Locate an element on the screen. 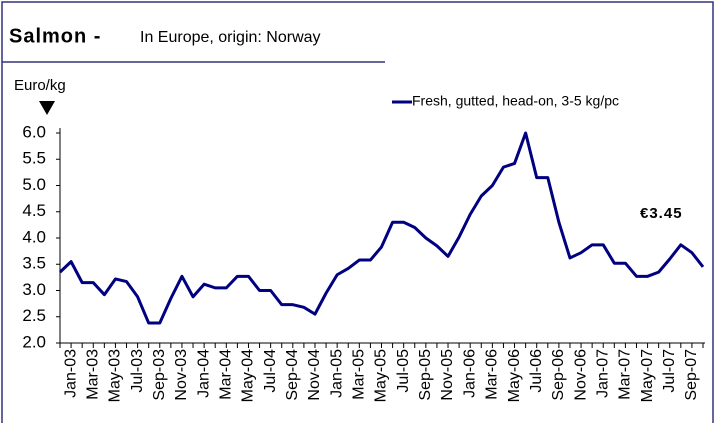 This screenshot has height=423, width=715. x-tick-label: Mar-06 is located at coordinates (492, 374).